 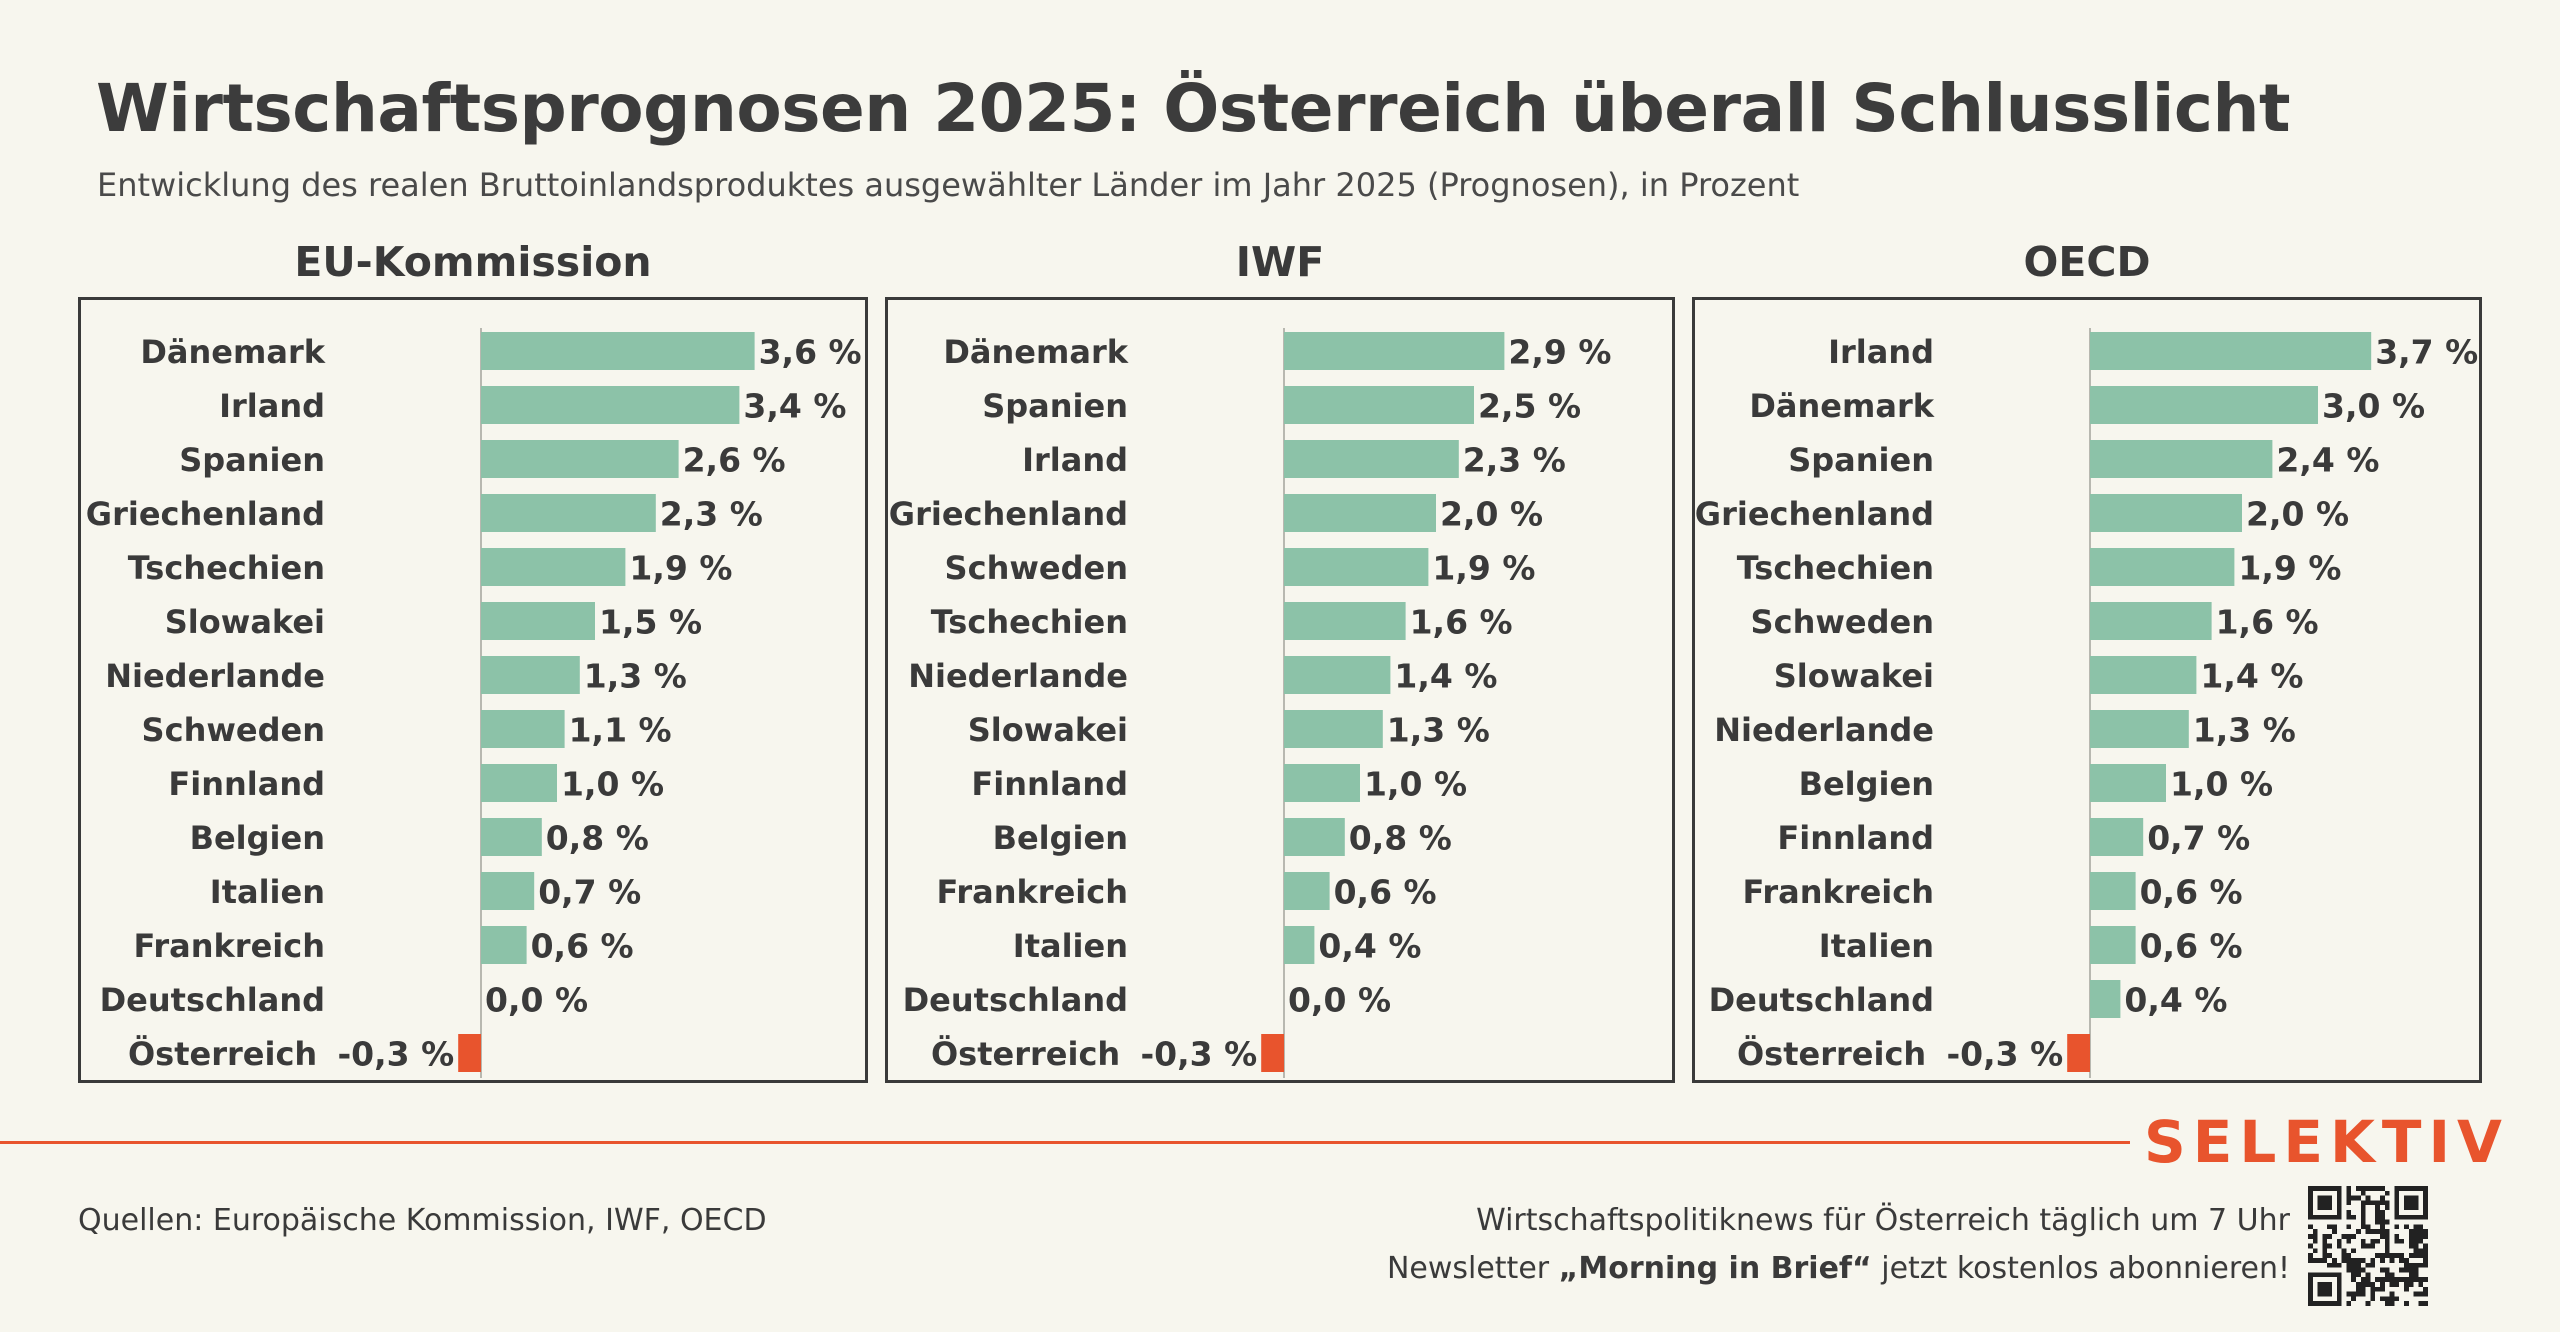 I want to click on promo-text-pre: Newsletter, so click(x=1472, y=1268).